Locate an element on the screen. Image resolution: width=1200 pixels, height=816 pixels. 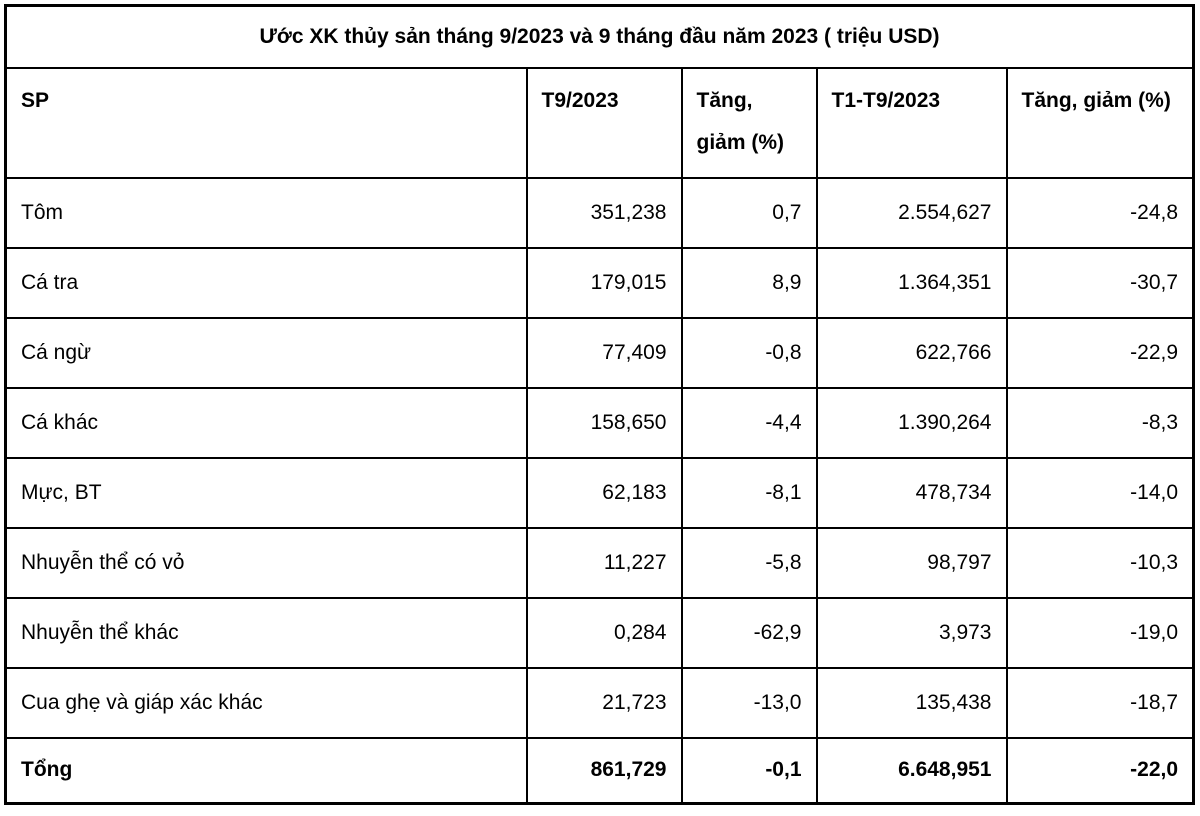
row-nhuyen-the-khac: Nhuyễn thể khác 0,284 -62,9 3,973 -19,0 is located at coordinates (599, 632).